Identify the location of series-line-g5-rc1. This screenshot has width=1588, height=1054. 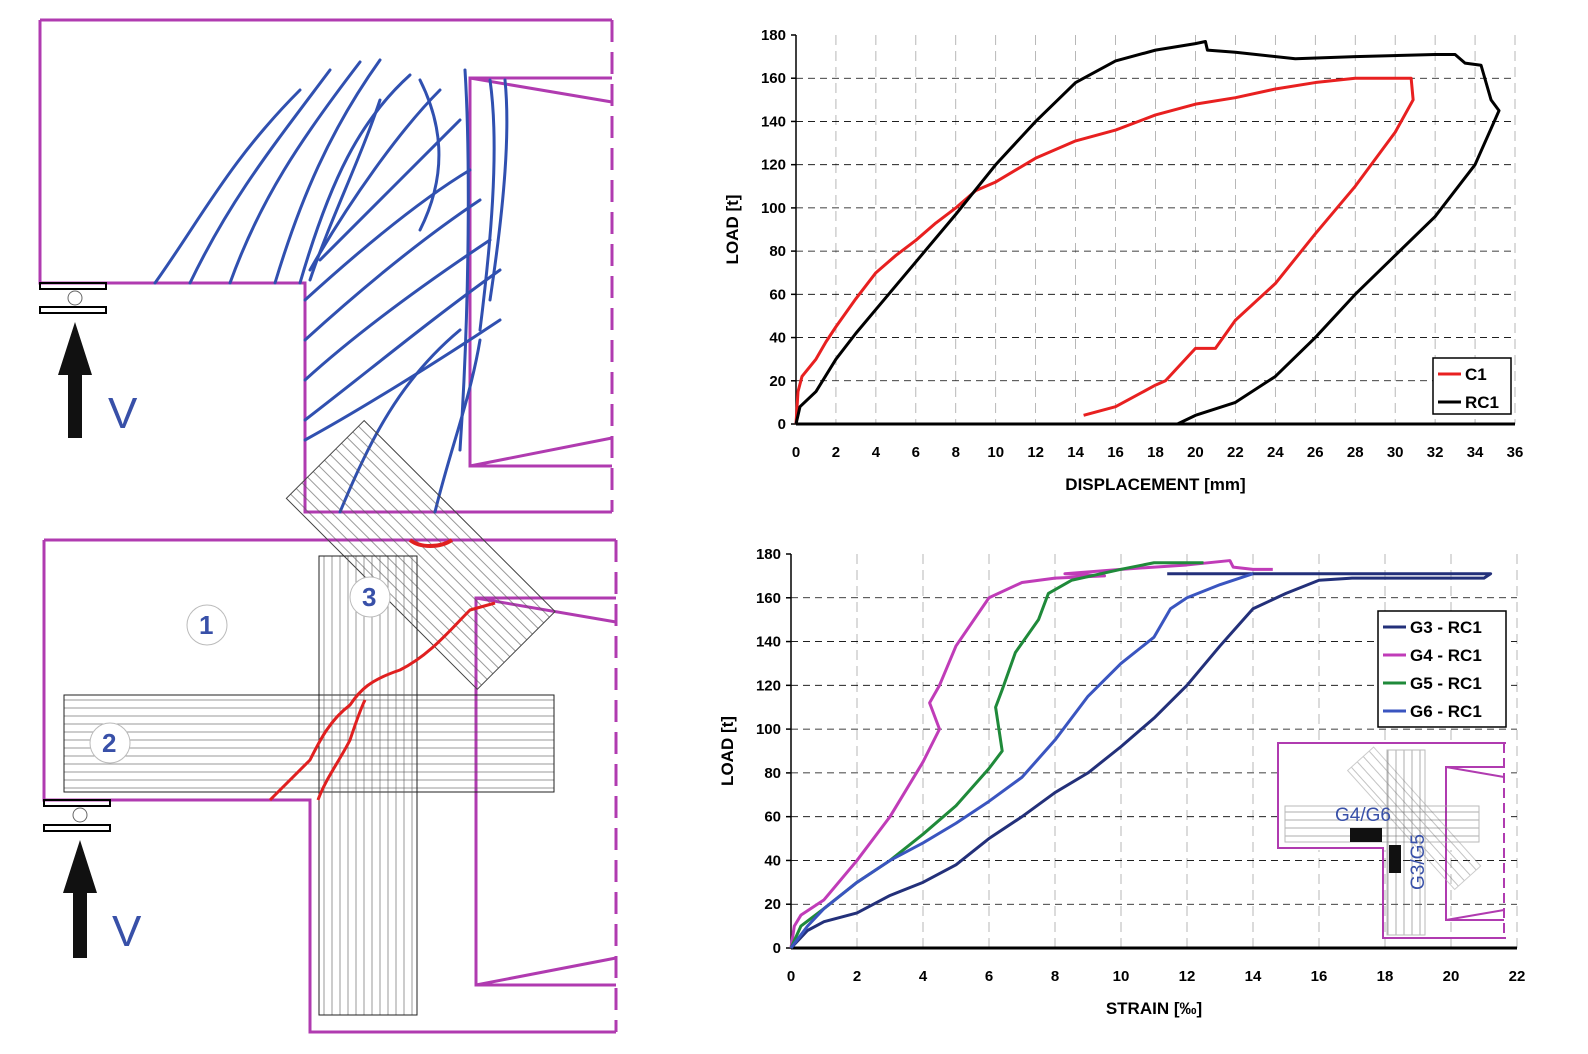
(996, 755).